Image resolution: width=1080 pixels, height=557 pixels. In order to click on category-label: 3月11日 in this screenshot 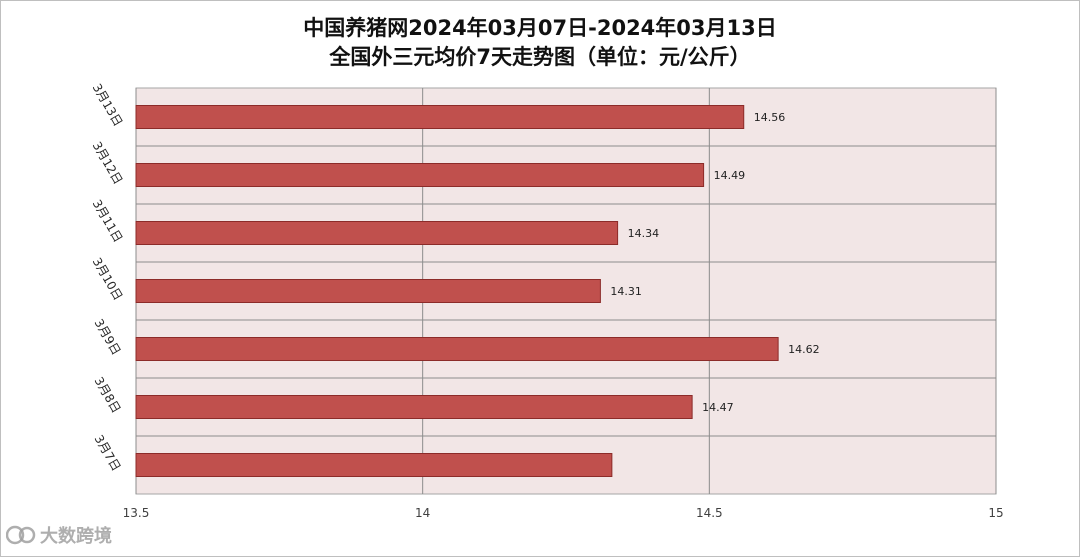, I will do `click(108, 221)`.